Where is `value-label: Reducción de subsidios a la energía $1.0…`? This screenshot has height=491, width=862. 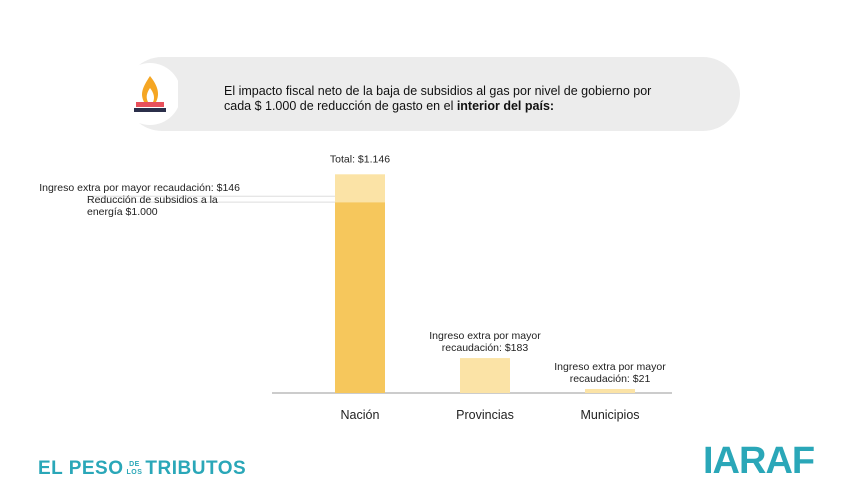 value-label: Reducción de subsidios a la energía $1.0… is located at coordinates (152, 206).